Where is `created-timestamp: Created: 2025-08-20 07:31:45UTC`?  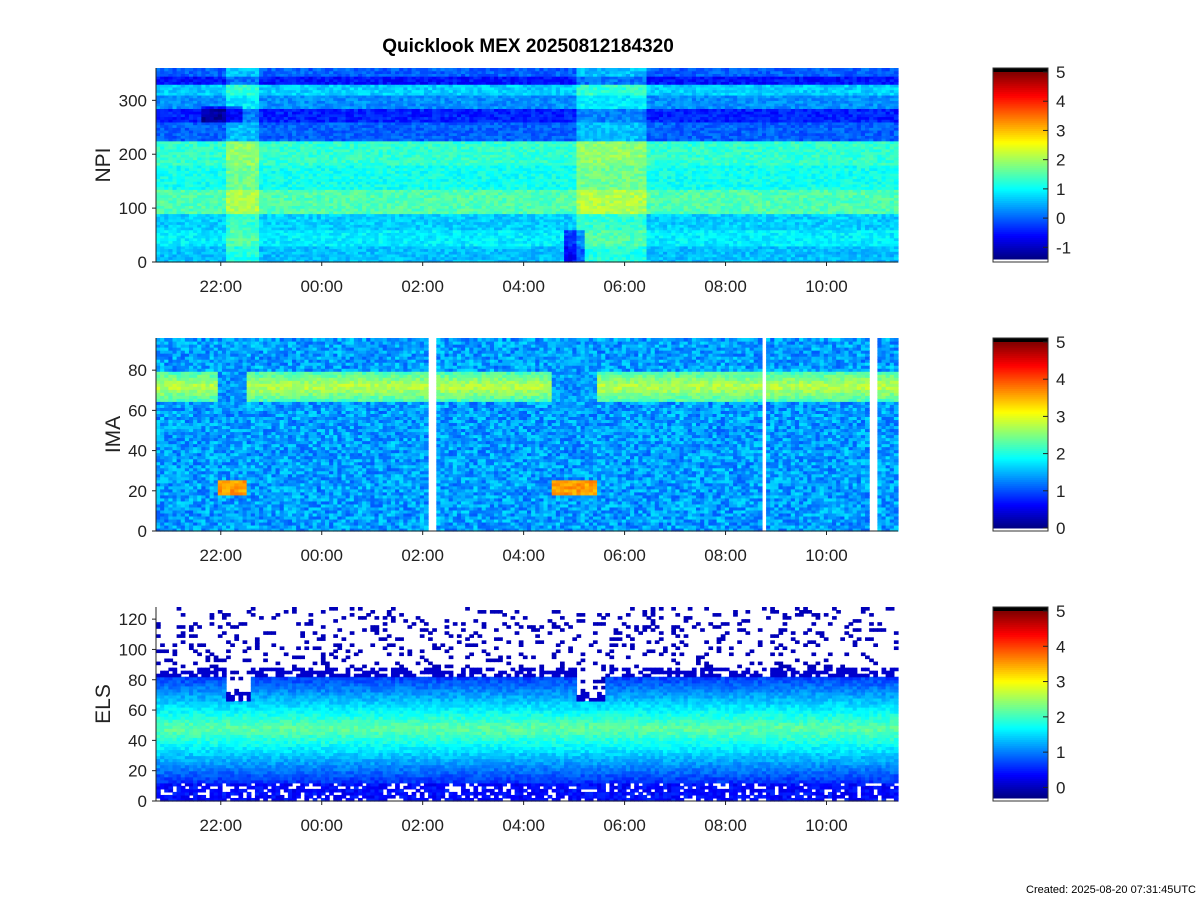 created-timestamp: Created: 2025-08-20 07:31:45UTC is located at coordinates (1111, 890).